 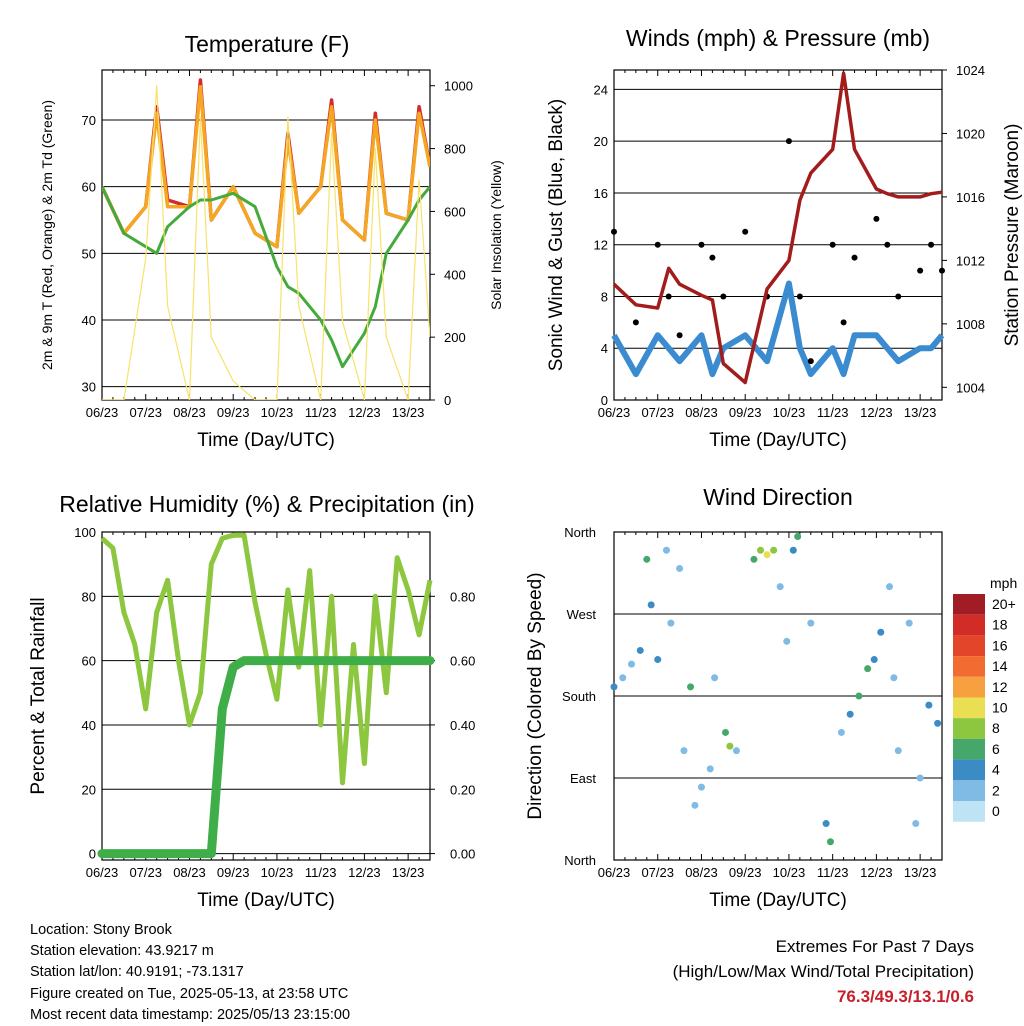 I want to click on x-tick-label: 08/23, so click(x=701, y=412).